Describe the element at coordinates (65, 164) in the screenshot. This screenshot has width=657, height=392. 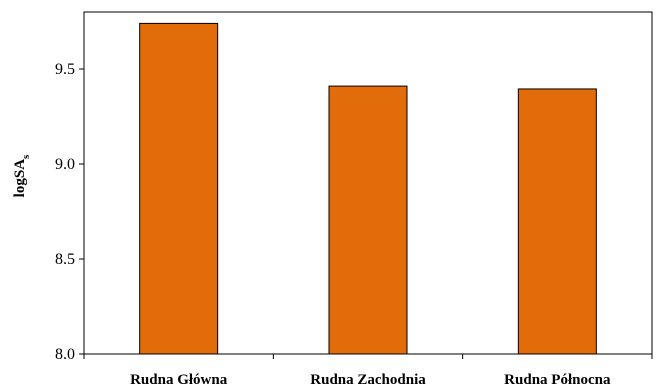
I see `y-tick-label: 9.0` at that location.